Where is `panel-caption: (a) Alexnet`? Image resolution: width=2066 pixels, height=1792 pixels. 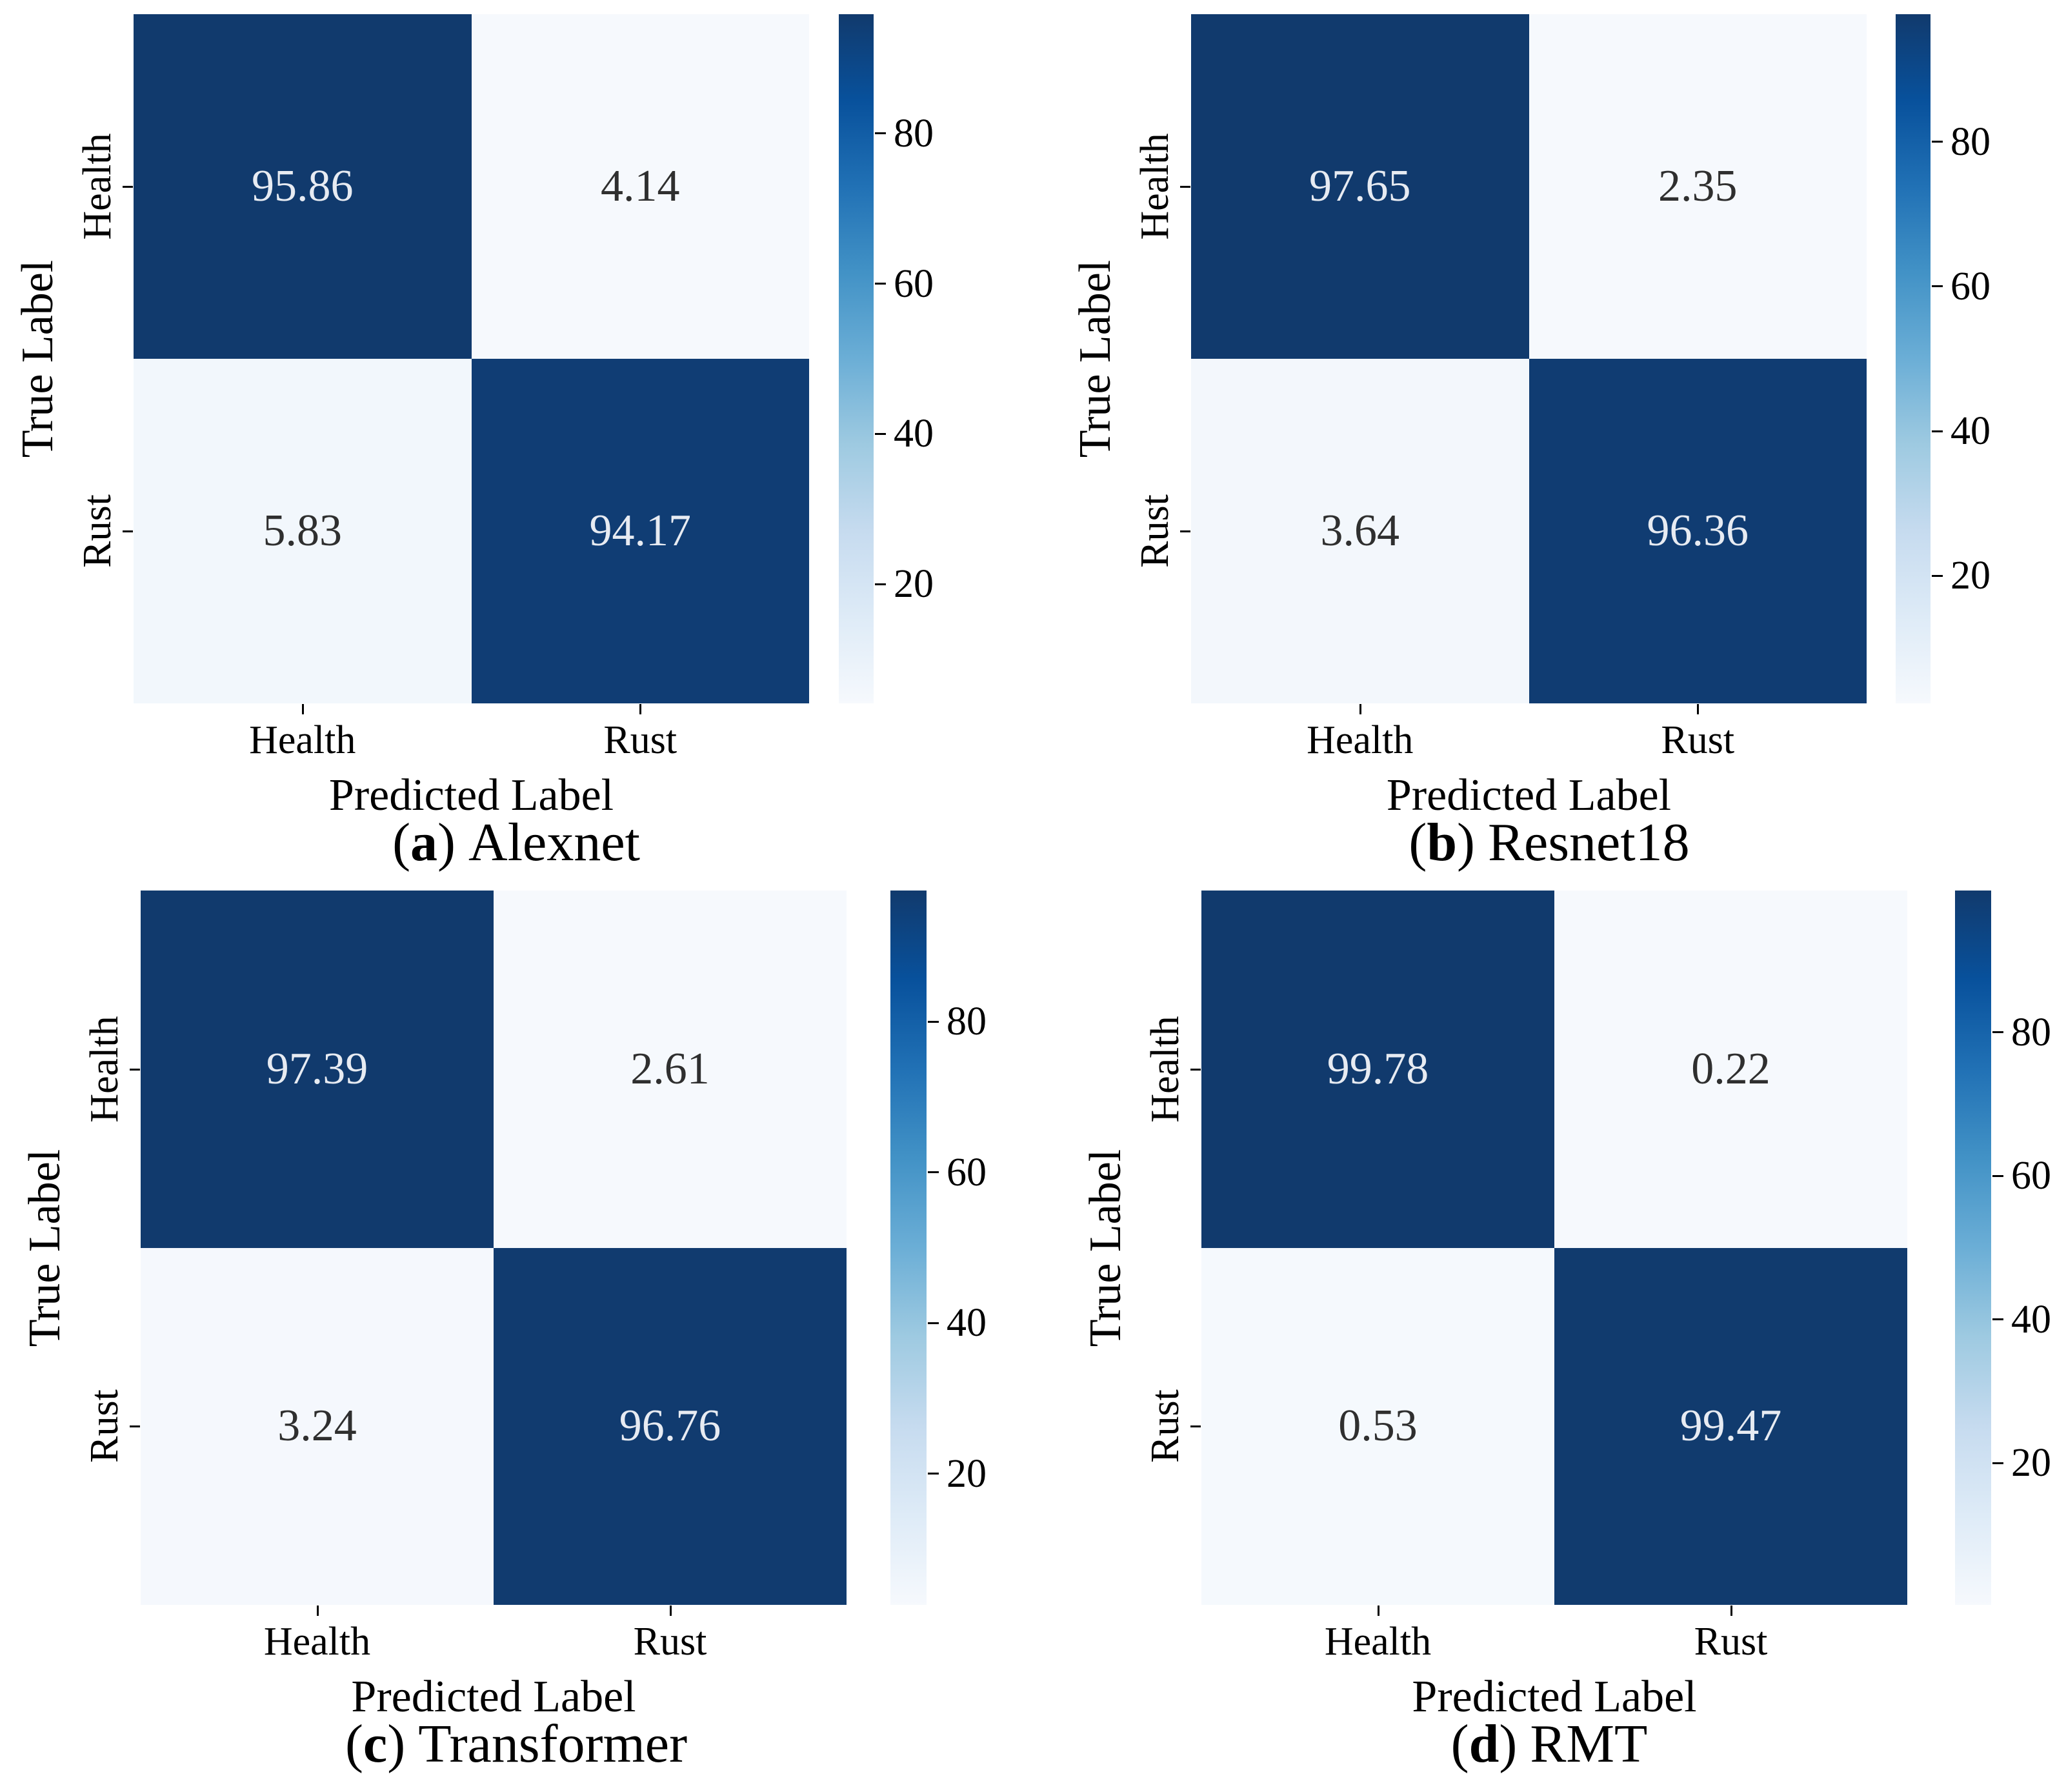 panel-caption: (a) Alexnet is located at coordinates (516, 842).